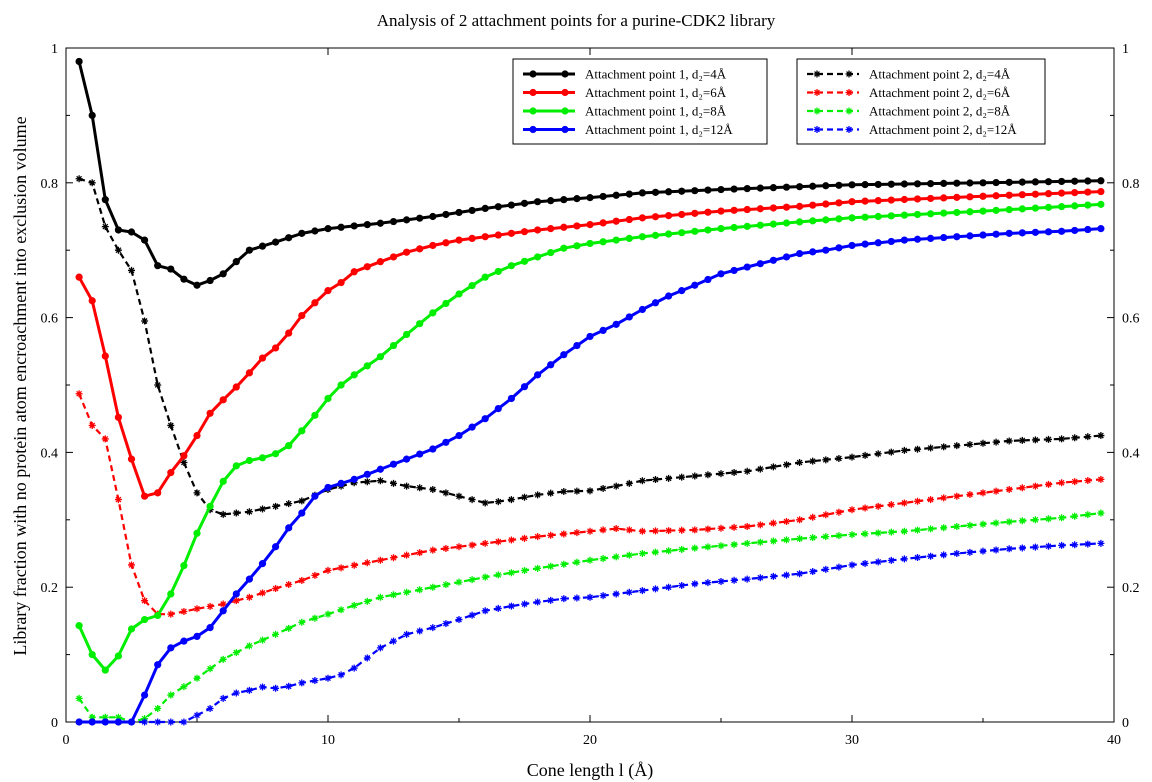  Describe the element at coordinates (656, 92) in the screenshot. I see `legend-label: Attachment point 1, d₂=6Å` at that location.